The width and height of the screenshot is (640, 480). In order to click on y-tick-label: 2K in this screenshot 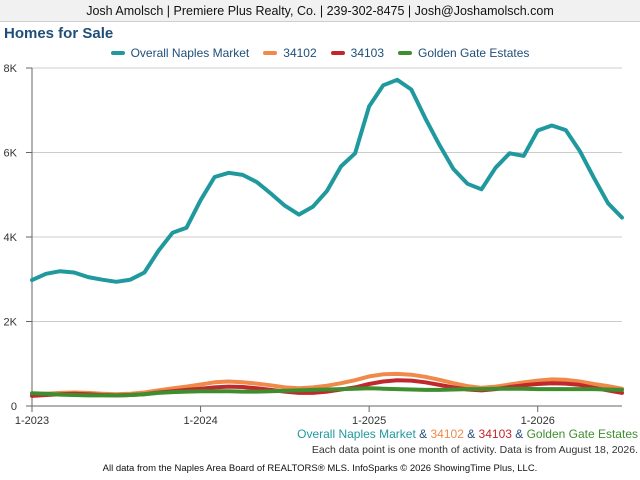, I will do `click(11, 323)`.